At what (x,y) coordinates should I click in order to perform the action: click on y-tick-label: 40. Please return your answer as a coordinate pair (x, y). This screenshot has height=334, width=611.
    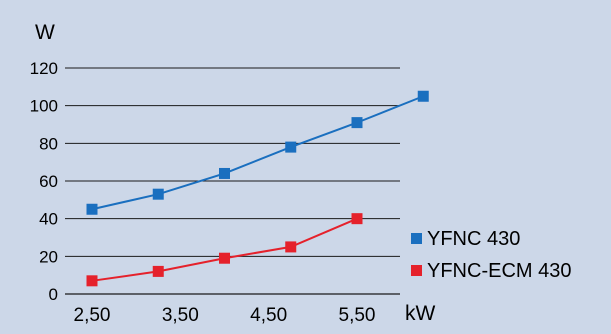
    Looking at the image, I should click on (48, 219).